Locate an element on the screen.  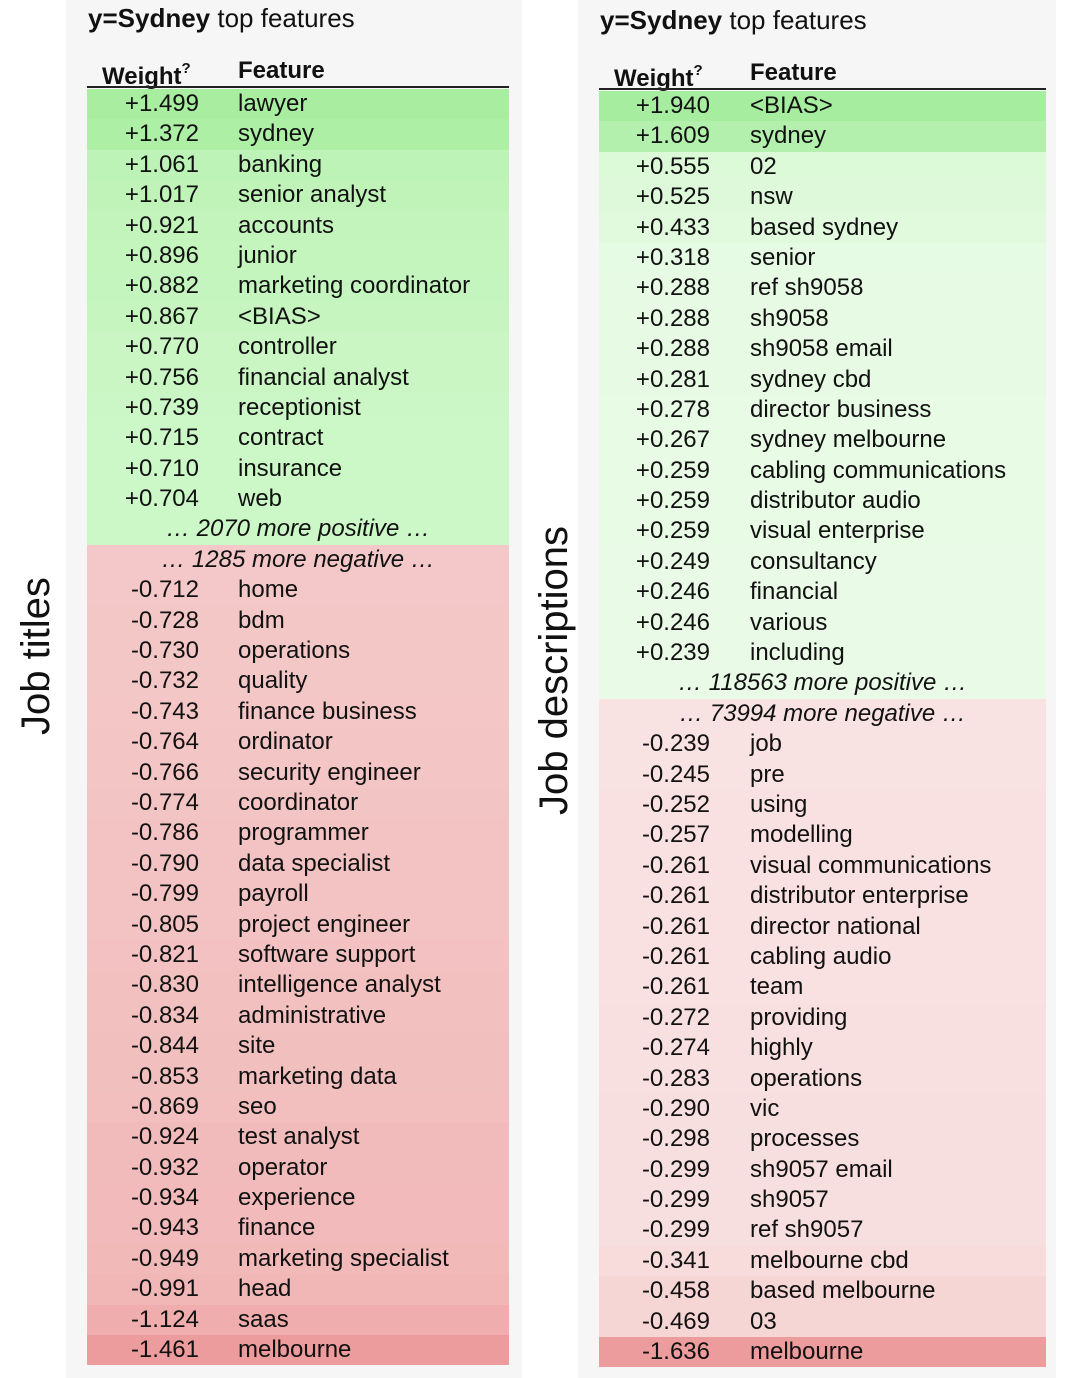
weight-value: +1.017 is located at coordinates (161, 195).